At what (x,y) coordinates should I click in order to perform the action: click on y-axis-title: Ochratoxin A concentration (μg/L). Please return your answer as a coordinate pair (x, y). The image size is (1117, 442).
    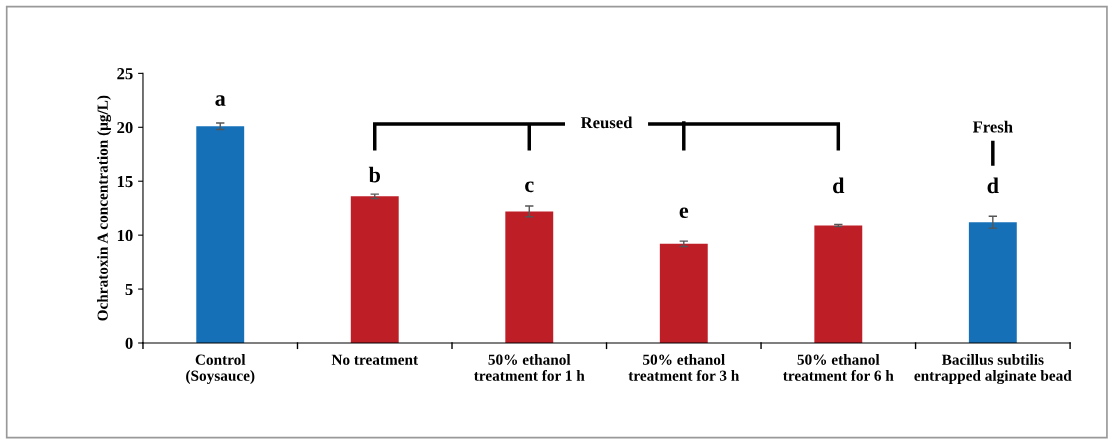
    Looking at the image, I should click on (104, 208).